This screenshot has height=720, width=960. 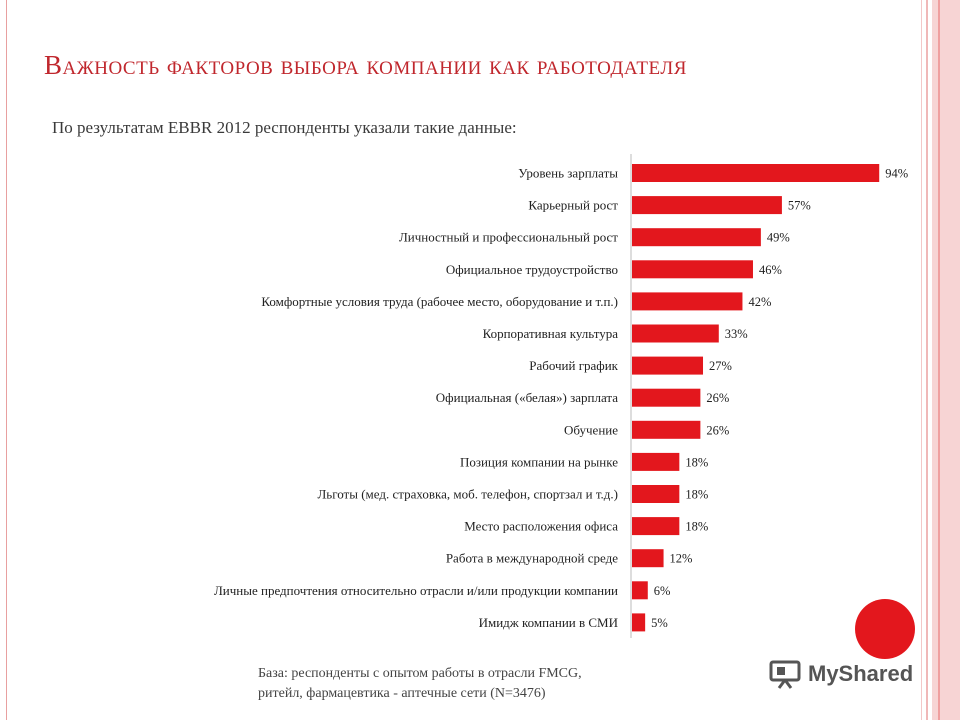 What do you see at coordinates (770, 270) in the screenshot?
I see `data-label: 46%` at bounding box center [770, 270].